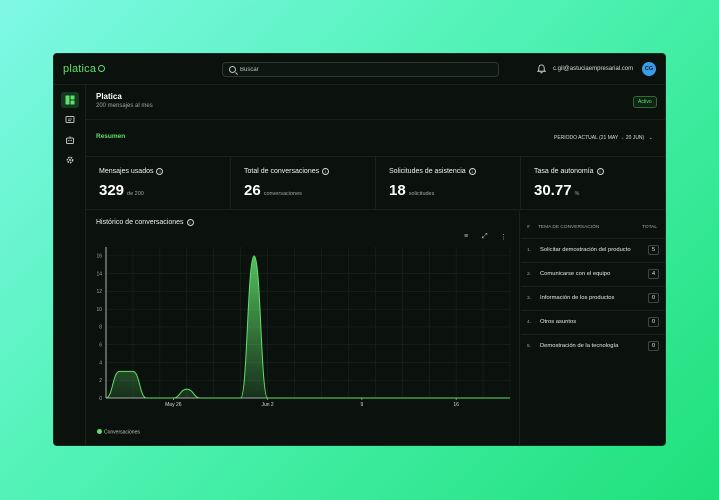 The image size is (719, 500). Describe the element at coordinates (557, 190) in the screenshot. I see `stat-card-value: 30.77%` at that location.